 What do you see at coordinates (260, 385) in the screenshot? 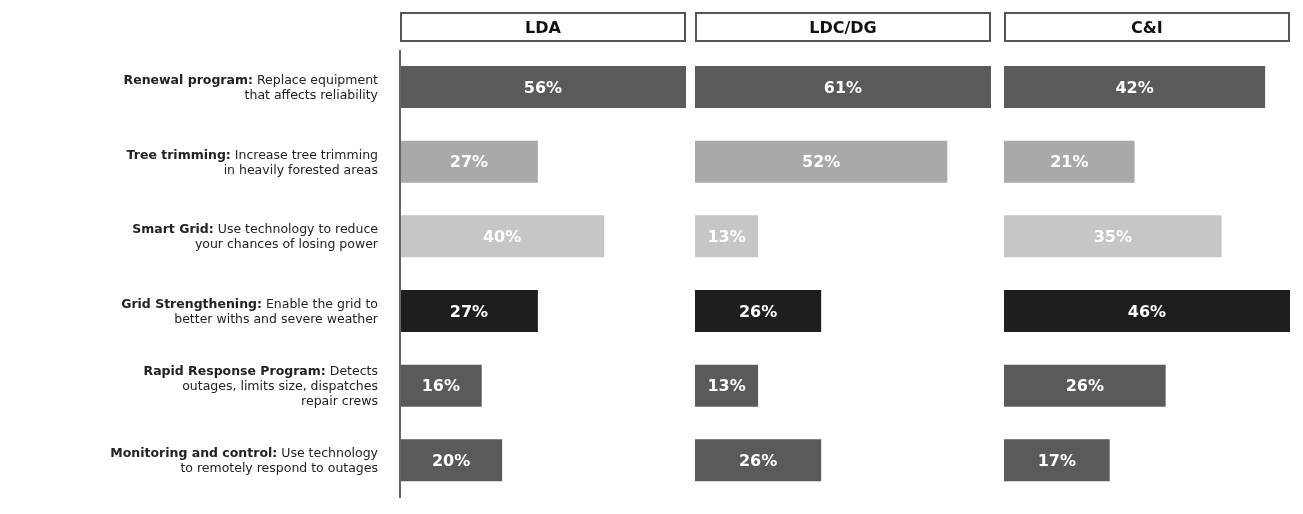
I see `y-tick-label: Rapid Response Program: Detects outages, limits size, dispatches repair crews` at bounding box center [260, 385].